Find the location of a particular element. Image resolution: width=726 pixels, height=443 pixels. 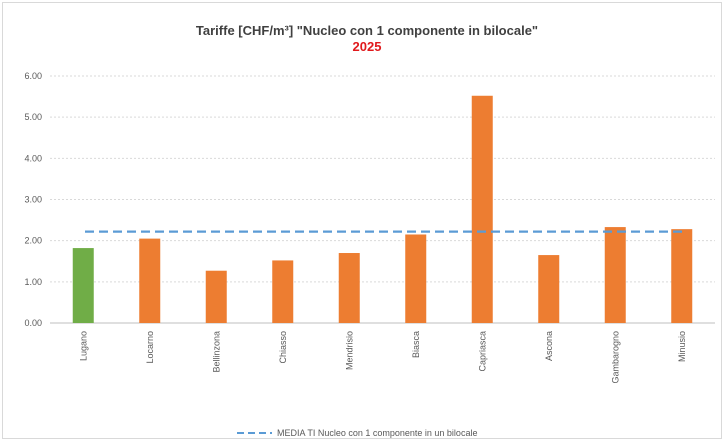

bar-ascona is located at coordinates (549, 289).